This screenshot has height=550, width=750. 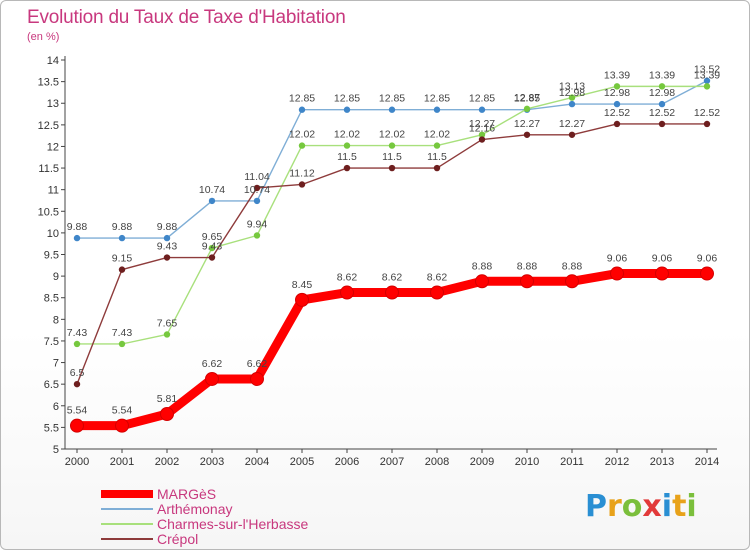 I want to click on x-tick-label: 2002, so click(x=167, y=462).